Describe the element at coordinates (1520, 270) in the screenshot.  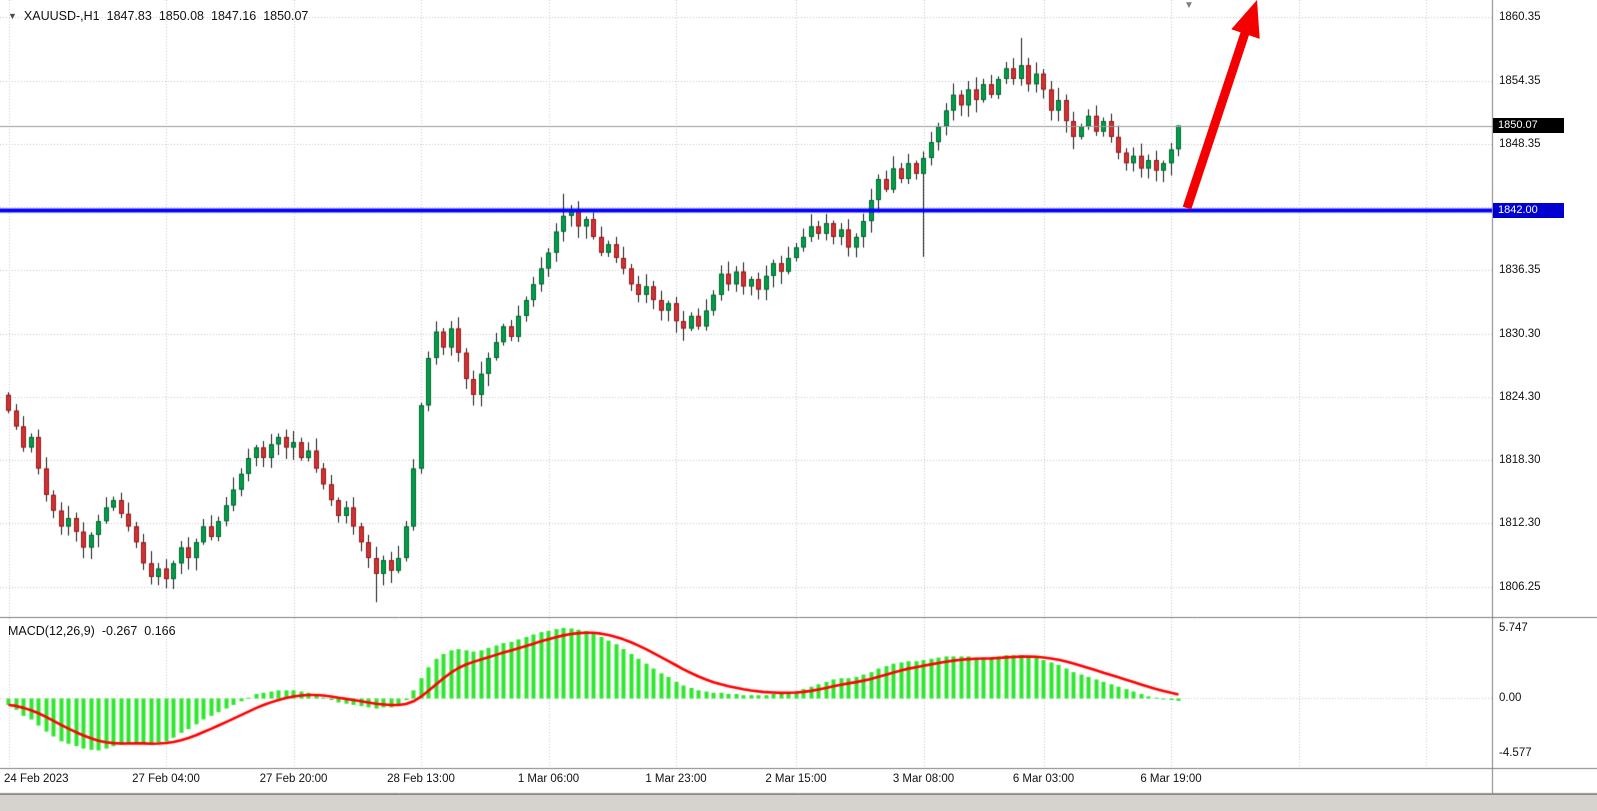
I see `price-tick-label: 1836.35` at that location.